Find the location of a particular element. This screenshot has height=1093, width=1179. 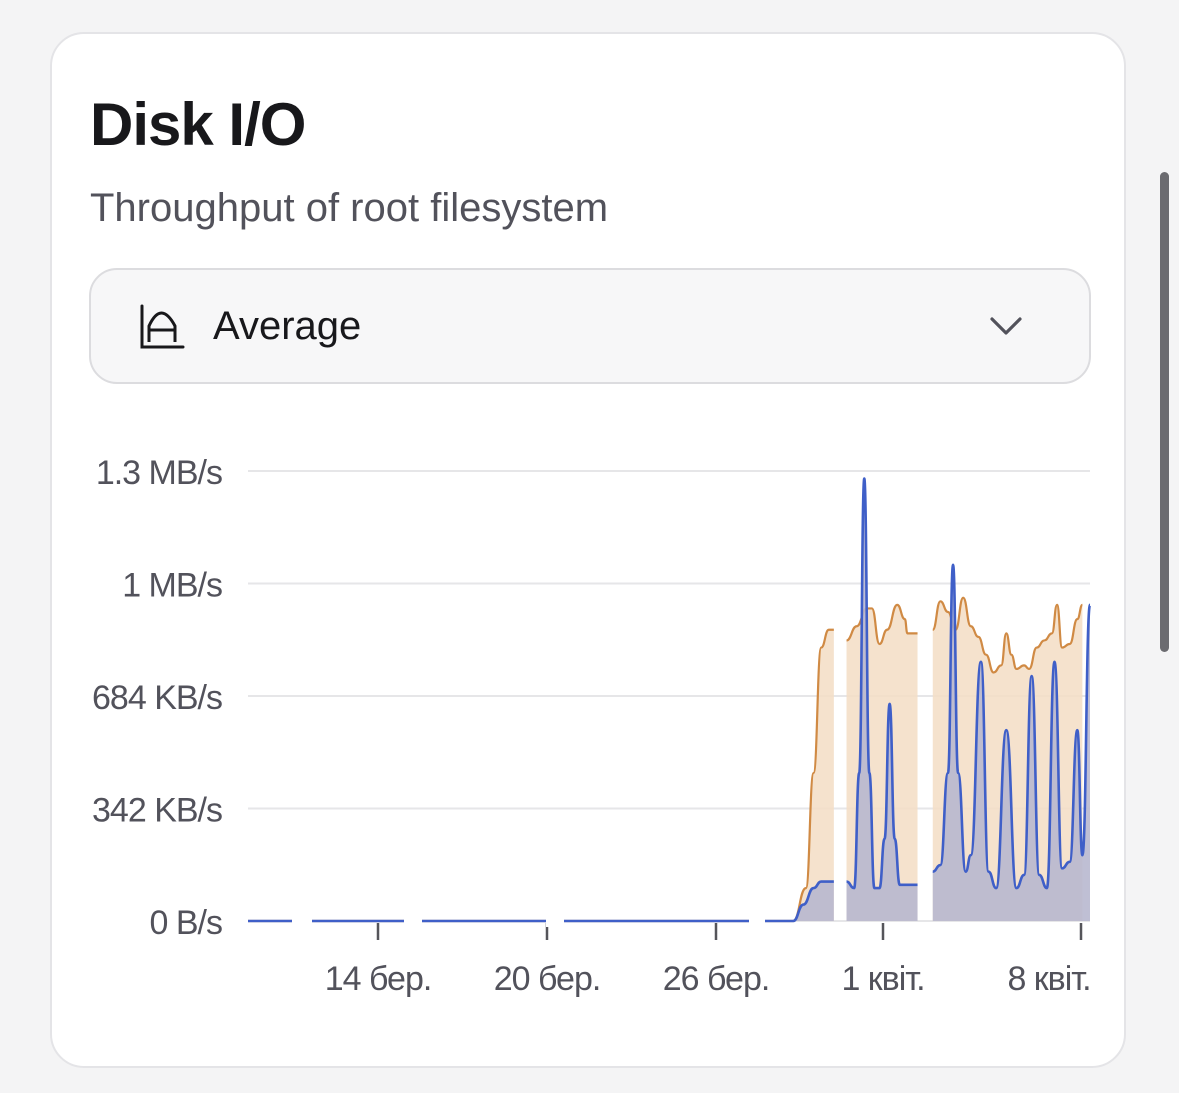

x-tick-label: 8 квіт. is located at coordinates (1048, 979).